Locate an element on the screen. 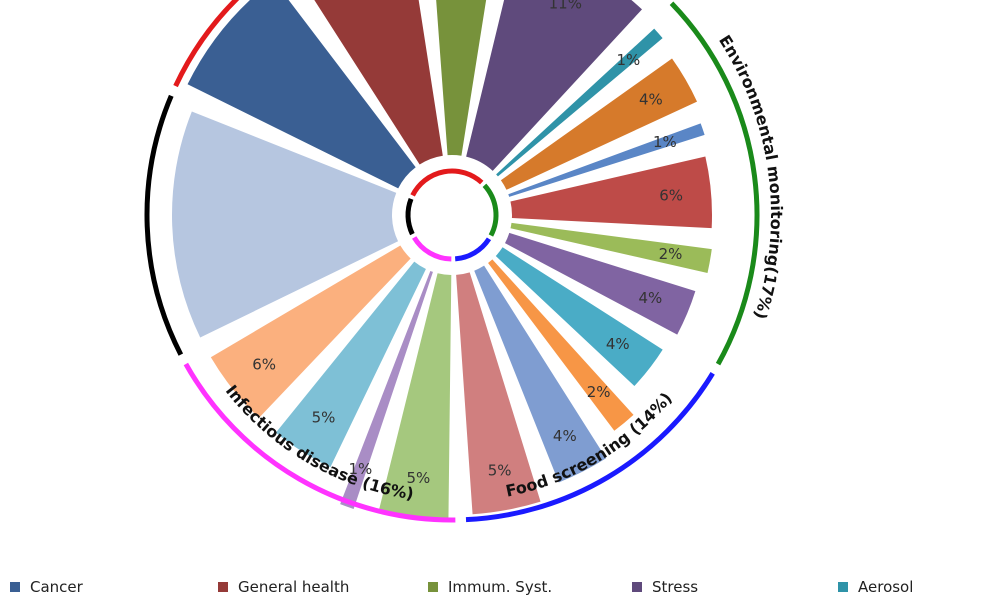 The width and height of the screenshot is (1000, 600). legend-item: Immum. Syst. is located at coordinates (490, 587).